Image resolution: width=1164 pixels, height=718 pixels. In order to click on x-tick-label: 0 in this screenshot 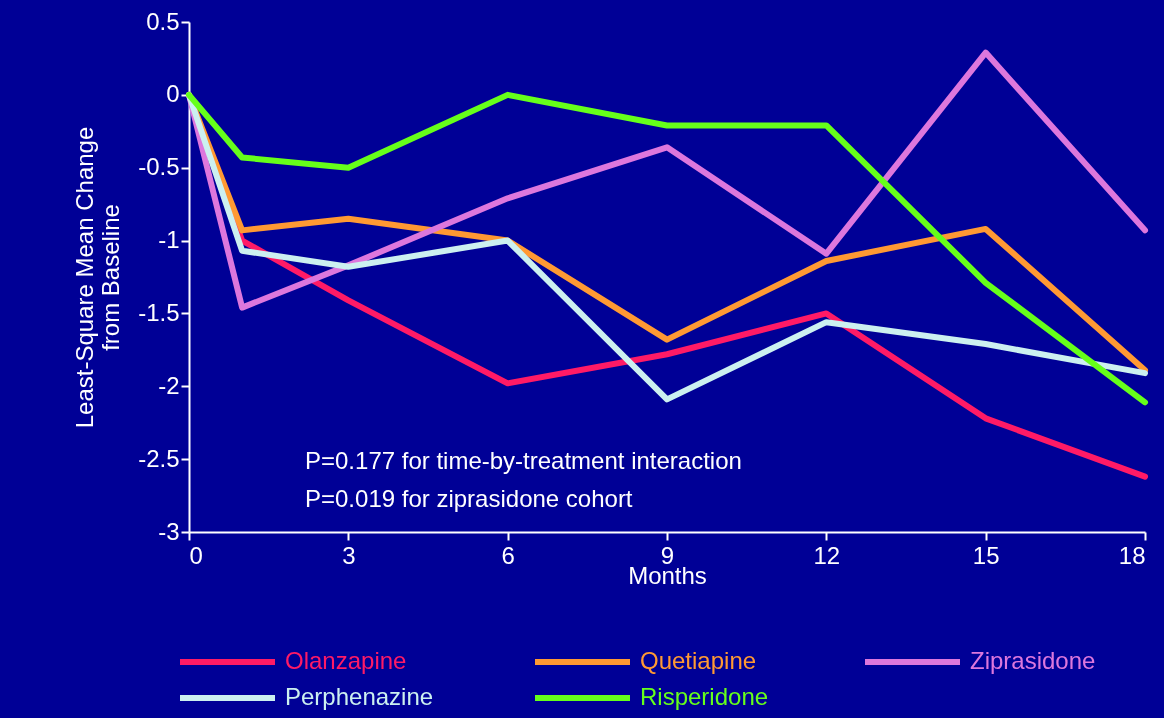, I will do `click(196, 555)`.